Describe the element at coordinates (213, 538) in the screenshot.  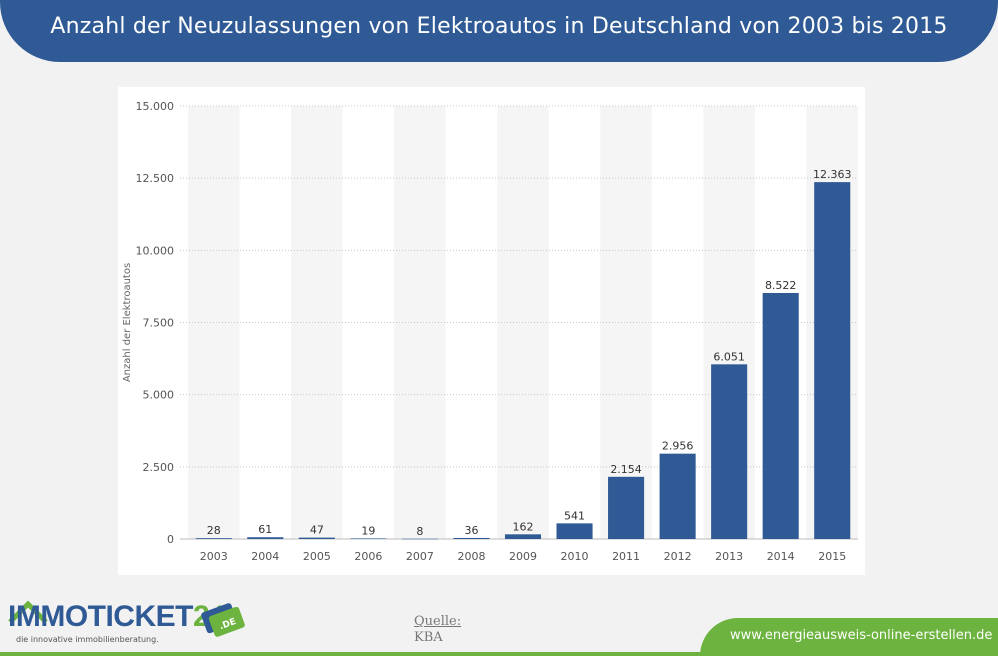
I see `bar-2003` at that location.